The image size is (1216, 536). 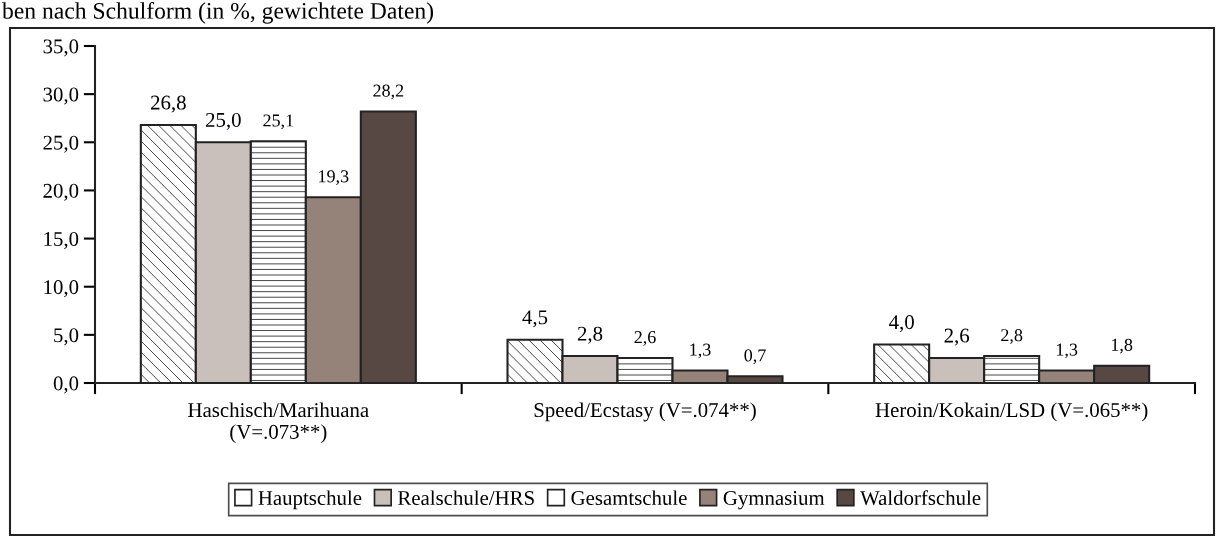 I want to click on x-tick-label: Haschisch/Marihuana (V=.073**), so click(x=278, y=423).